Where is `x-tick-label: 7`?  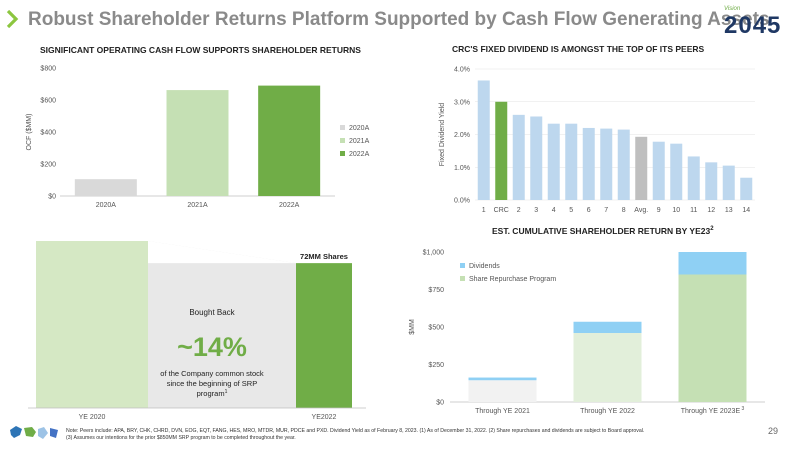 x-tick-label: 7 is located at coordinates (606, 210).